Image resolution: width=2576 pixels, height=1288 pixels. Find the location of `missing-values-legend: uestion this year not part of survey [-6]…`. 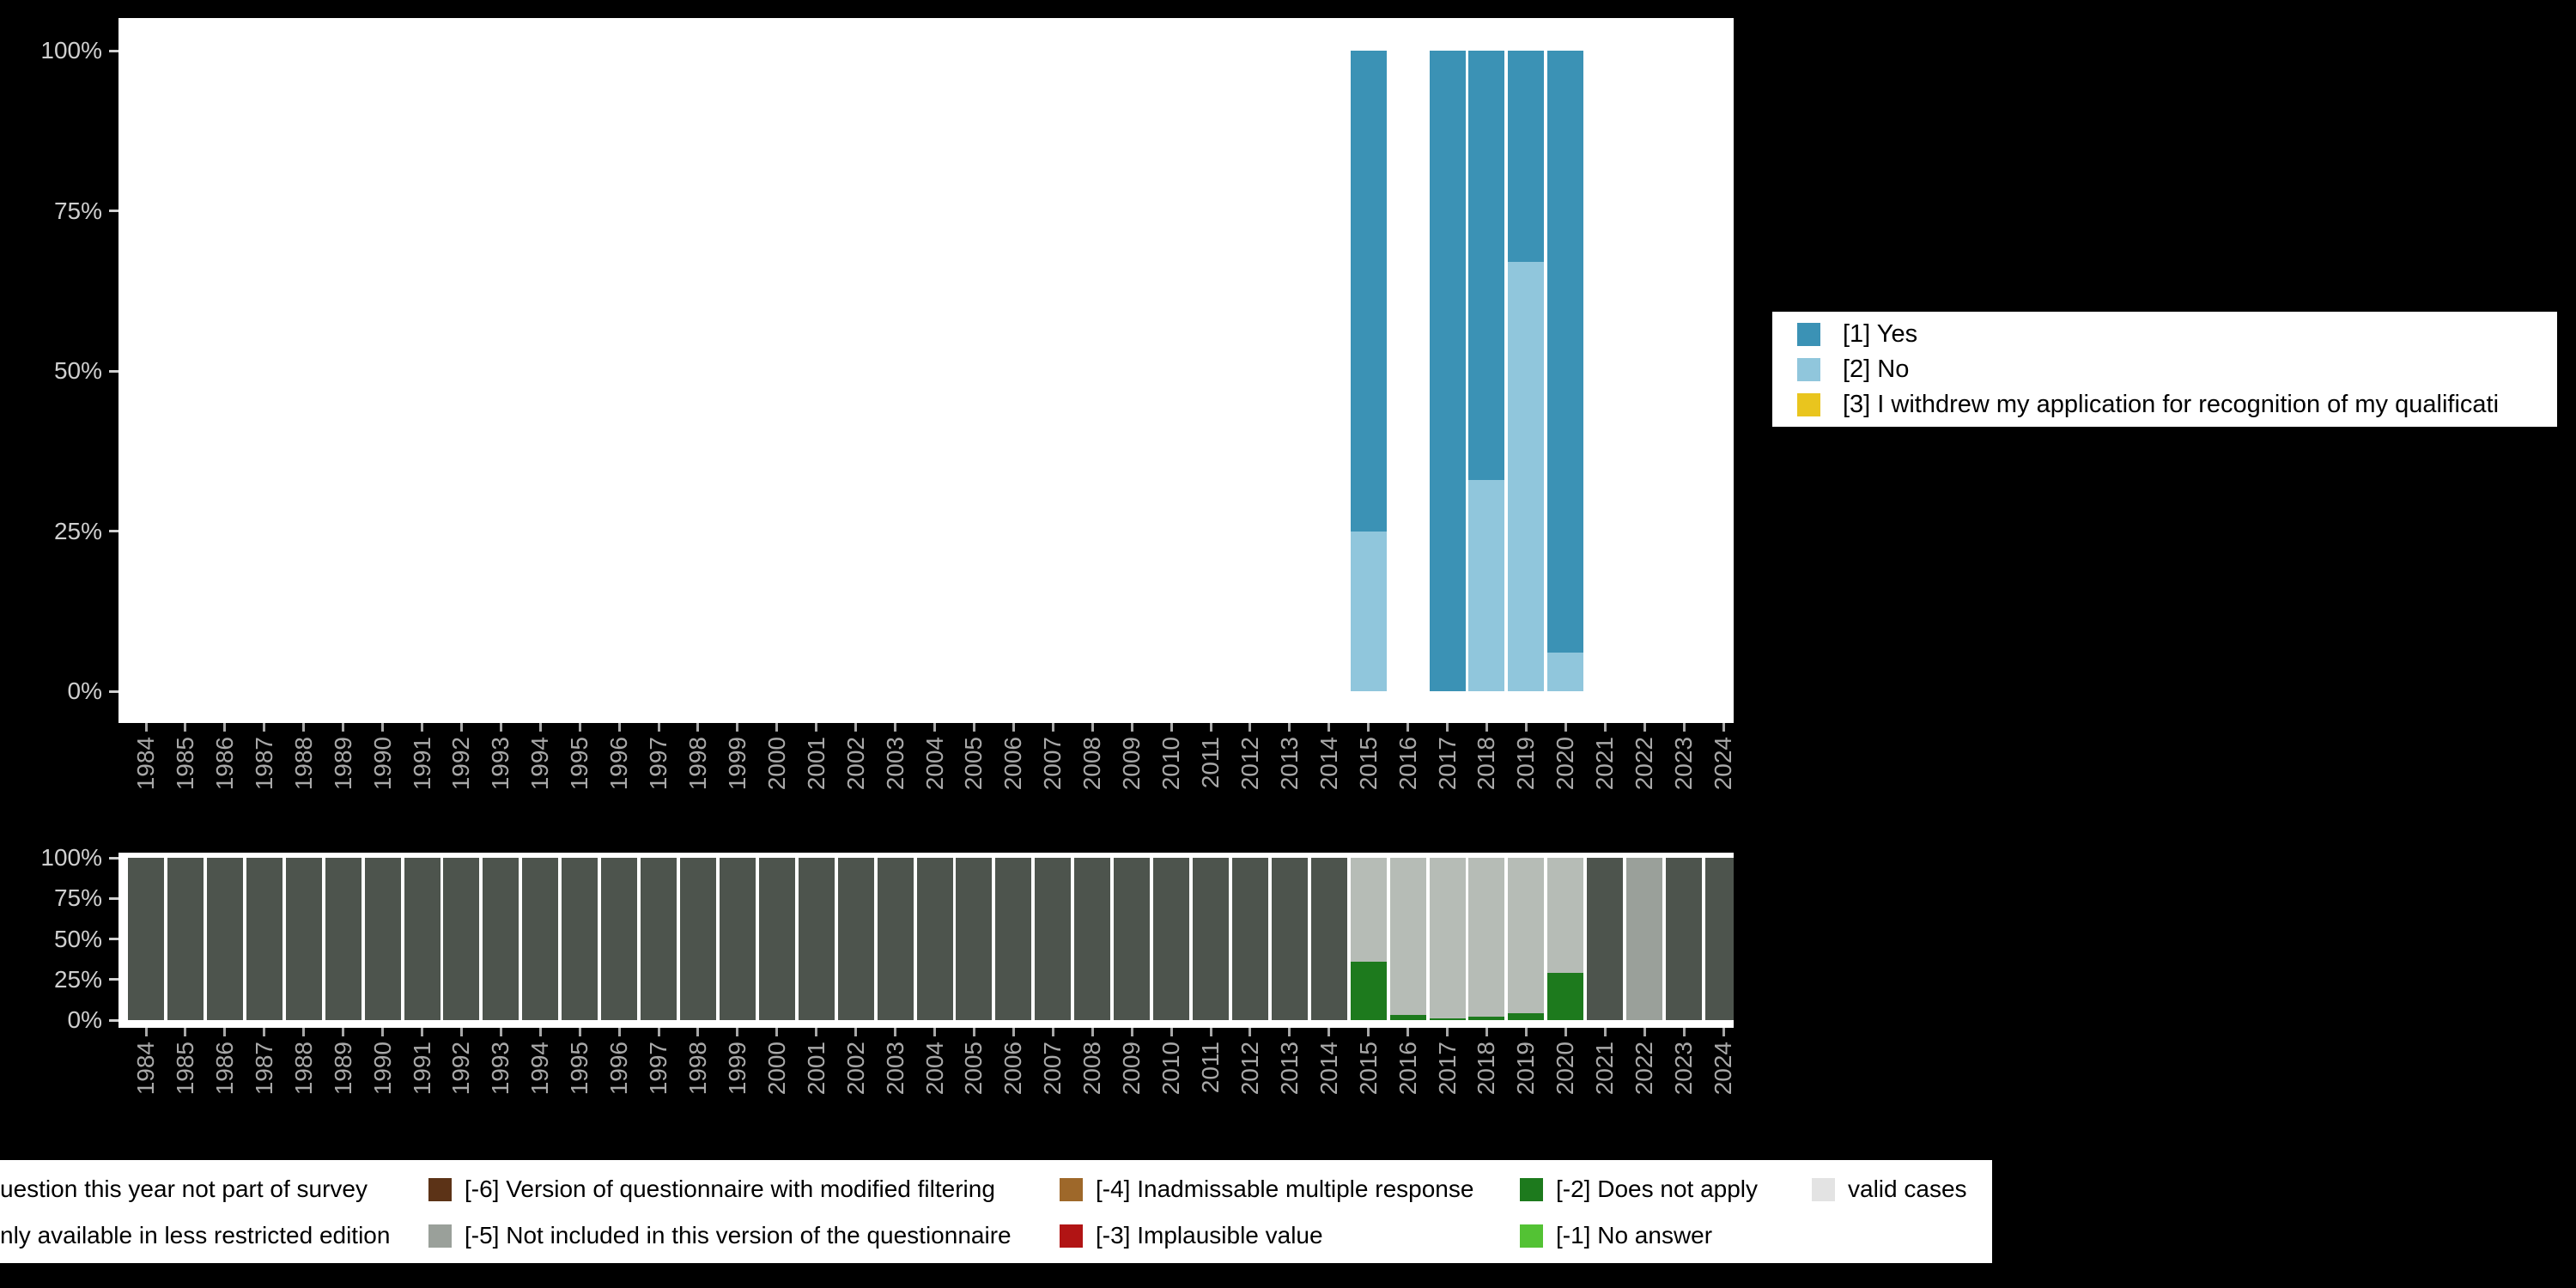

missing-values-legend: uestion this year not part of survey [-6]… is located at coordinates (996, 1211).